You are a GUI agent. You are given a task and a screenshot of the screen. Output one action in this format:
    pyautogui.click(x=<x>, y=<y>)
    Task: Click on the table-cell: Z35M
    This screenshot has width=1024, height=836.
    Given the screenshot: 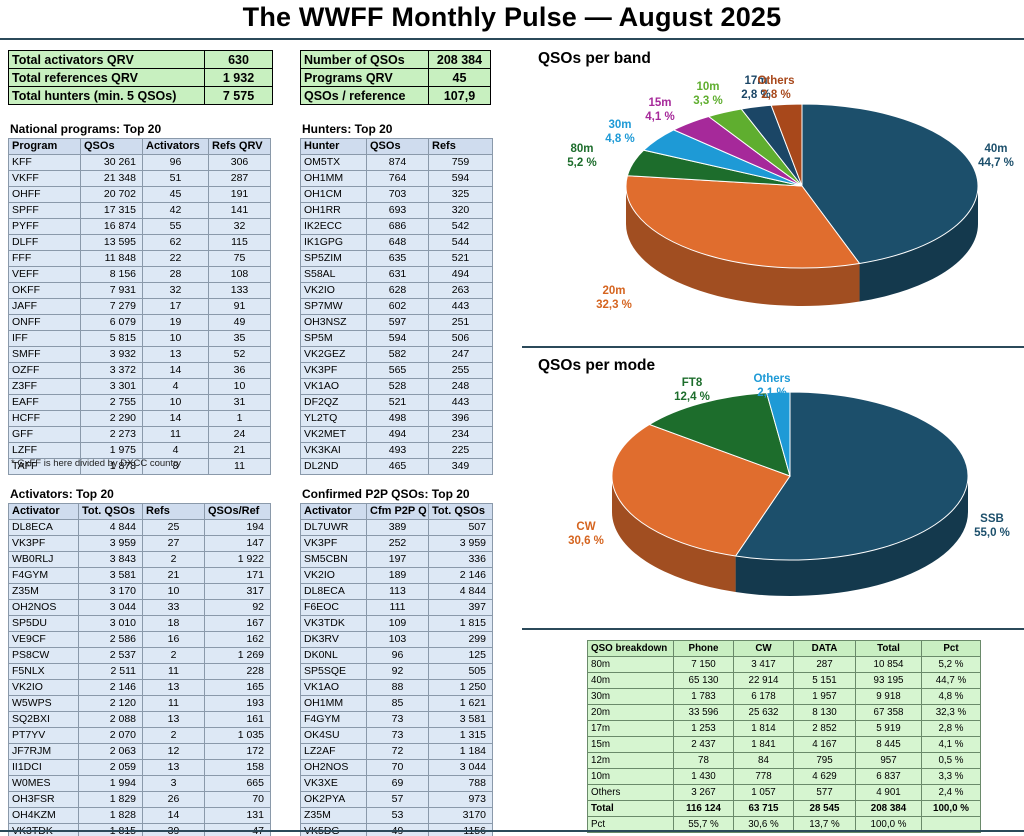 What is the action you would take?
    pyautogui.click(x=43, y=591)
    